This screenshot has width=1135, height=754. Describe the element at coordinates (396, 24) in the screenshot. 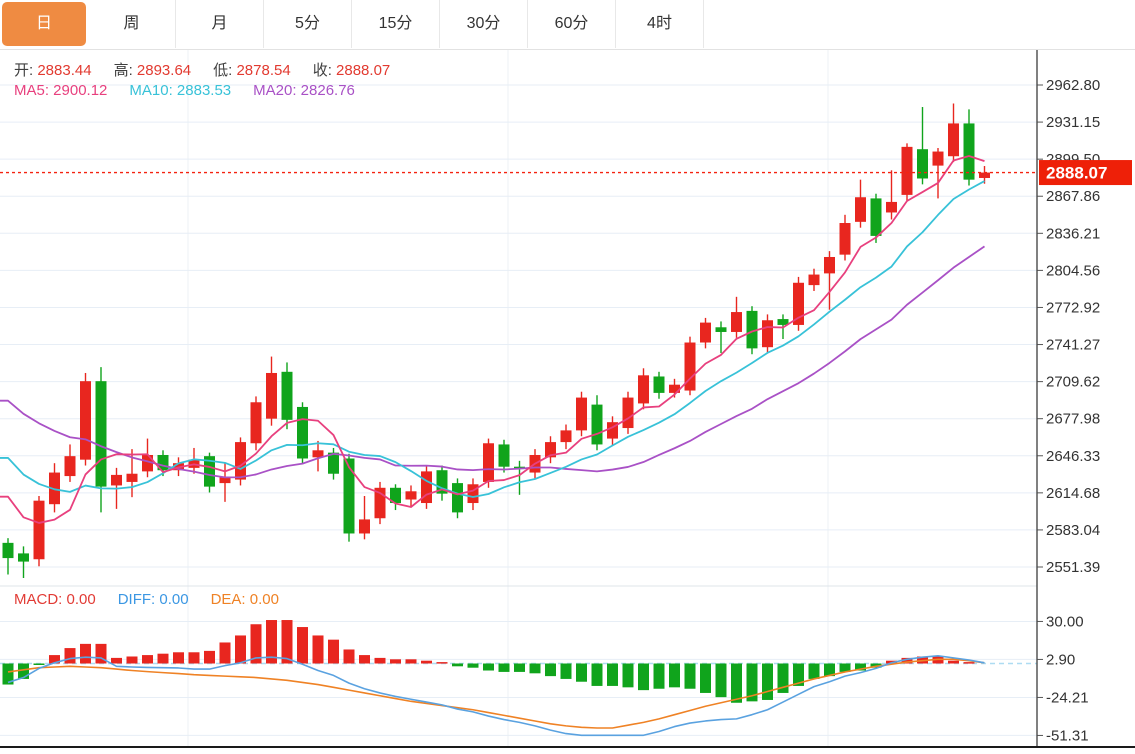

I see `tab-m15: 15分` at that location.